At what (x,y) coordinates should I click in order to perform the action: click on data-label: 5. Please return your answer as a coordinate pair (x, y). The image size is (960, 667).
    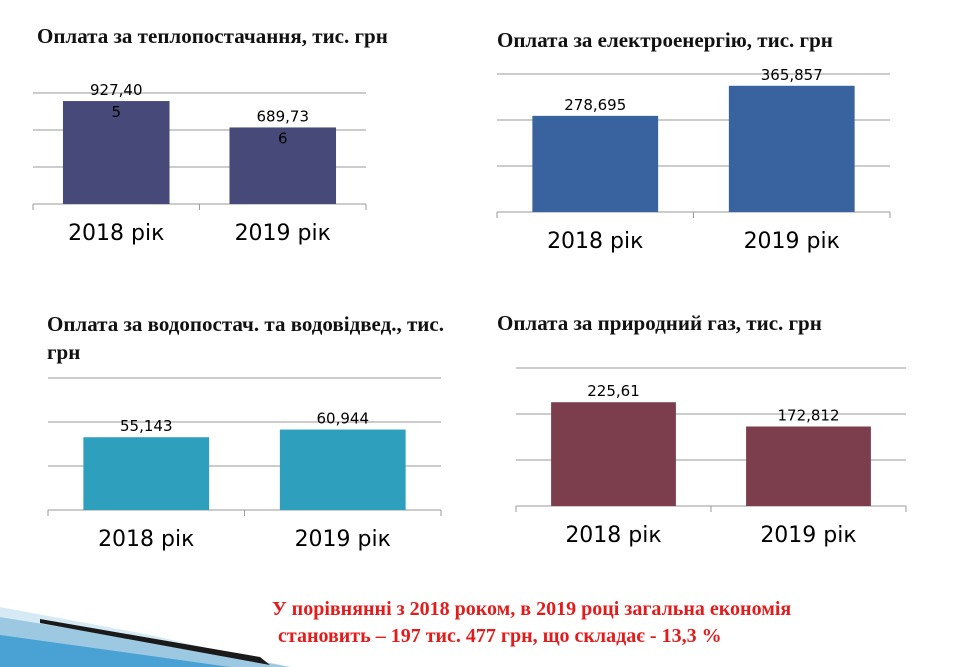
    Looking at the image, I should click on (116, 112).